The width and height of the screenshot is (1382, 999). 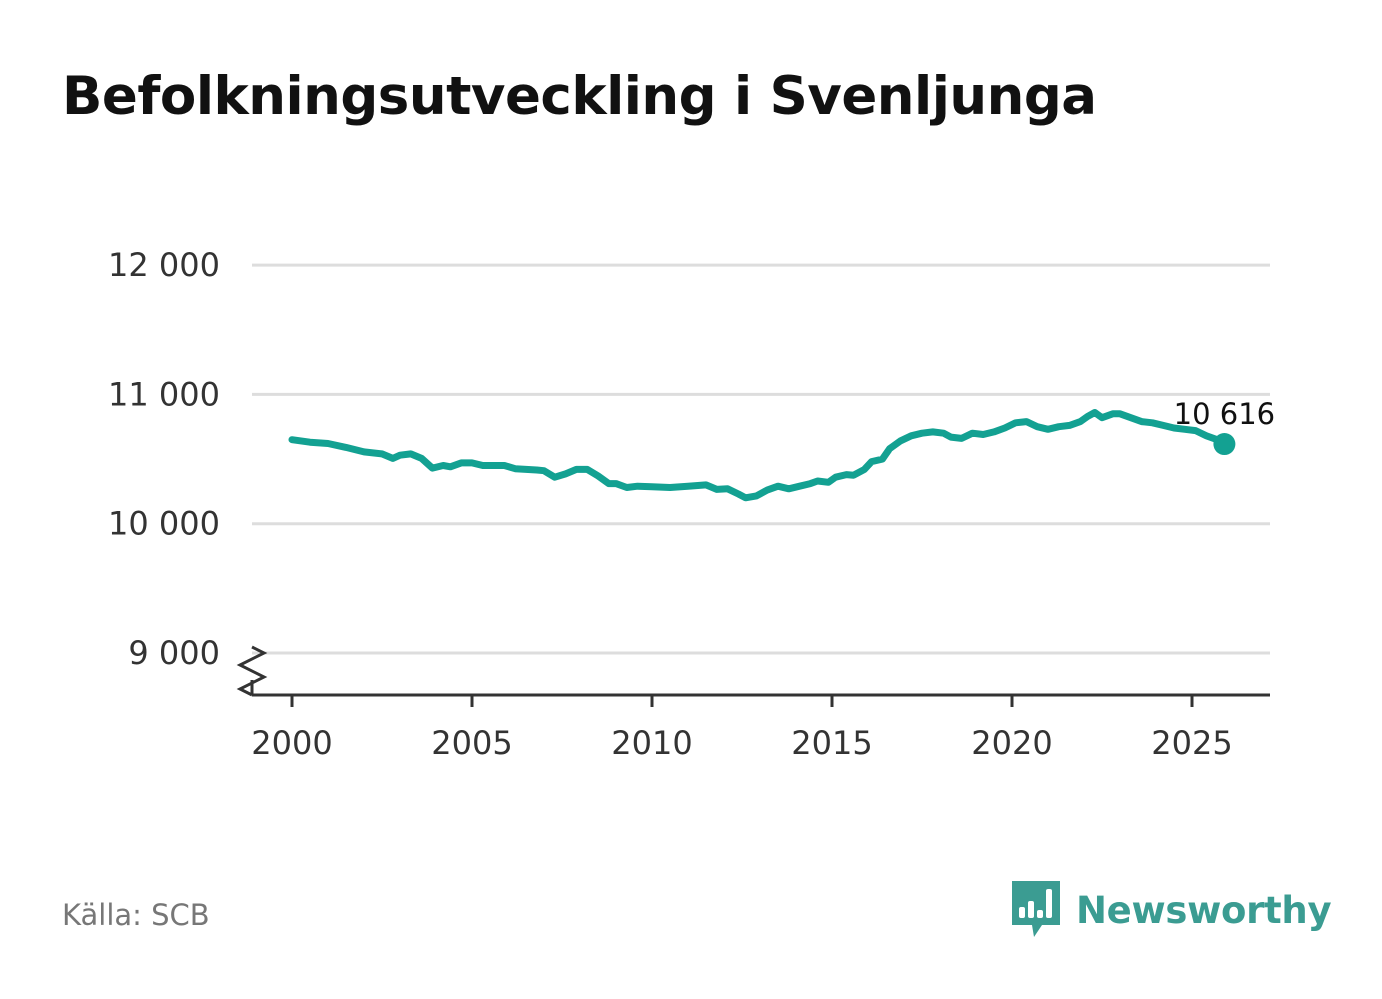 What do you see at coordinates (753, 671) in the screenshot?
I see `axes` at bounding box center [753, 671].